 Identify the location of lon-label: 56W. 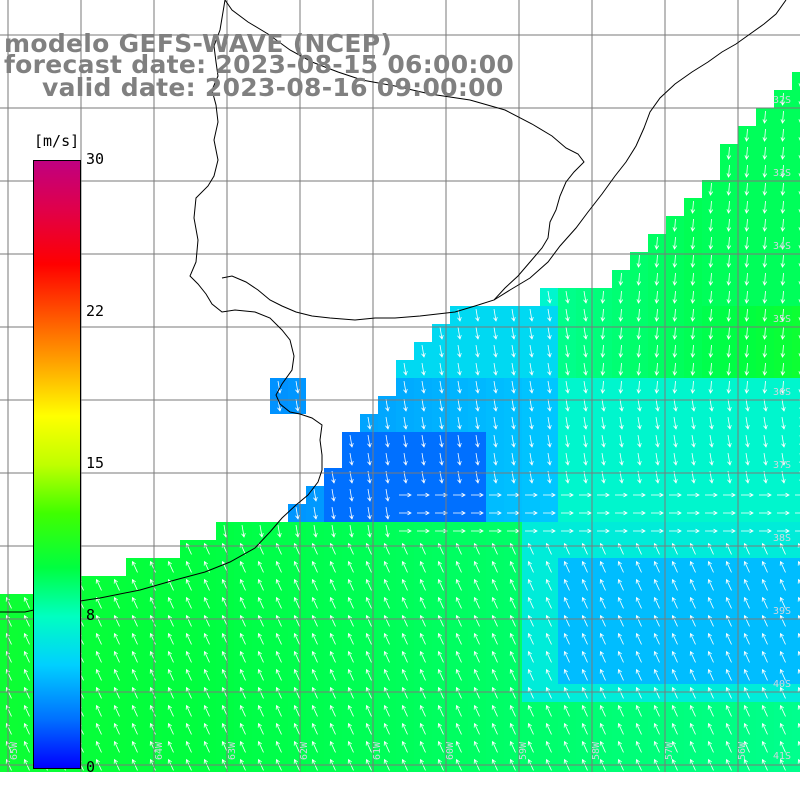
(743, 751).